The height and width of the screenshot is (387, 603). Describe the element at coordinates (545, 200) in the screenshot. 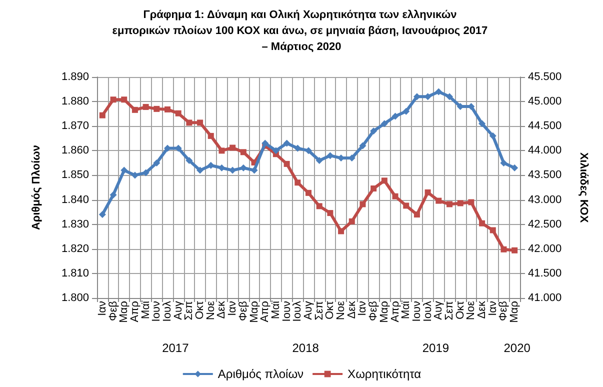

I see `y2-tick-label: 43.000` at that location.